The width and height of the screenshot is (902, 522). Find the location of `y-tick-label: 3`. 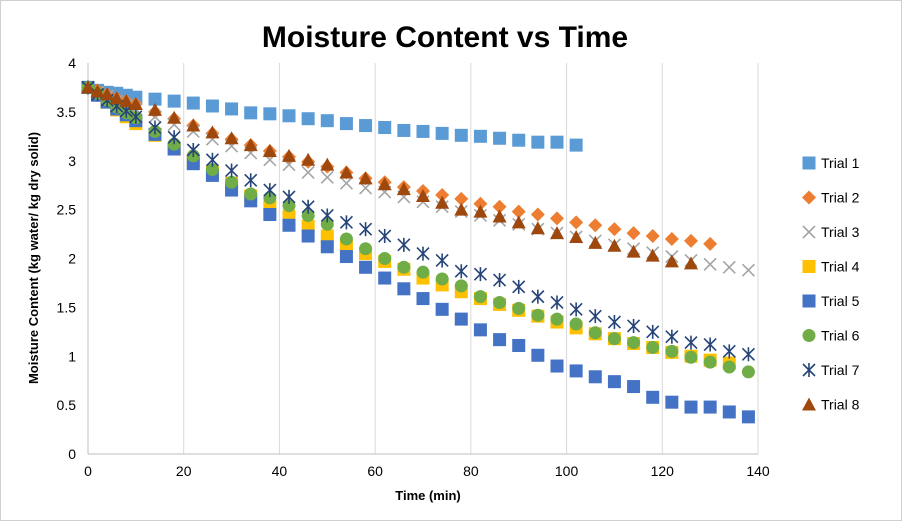

y-tick-label: 3 is located at coordinates (72, 161).